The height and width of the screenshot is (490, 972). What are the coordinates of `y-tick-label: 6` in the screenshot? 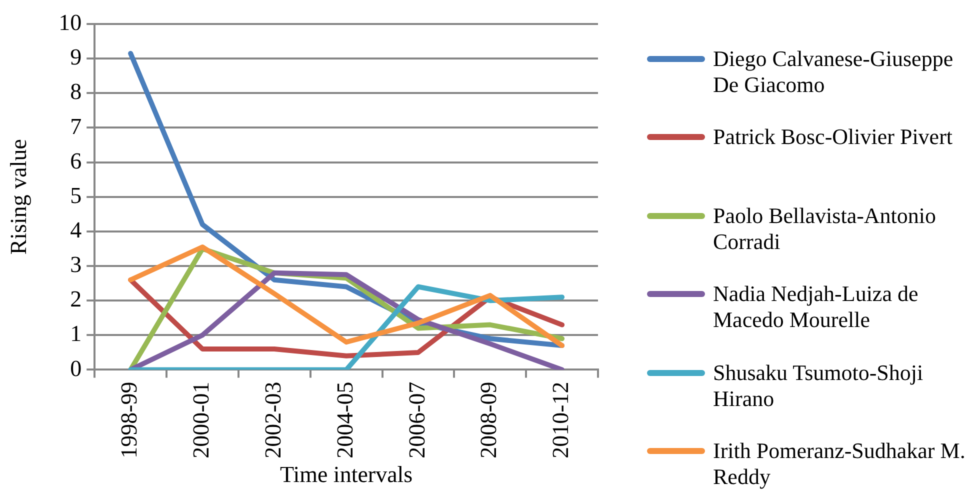 It's located at (76, 161).